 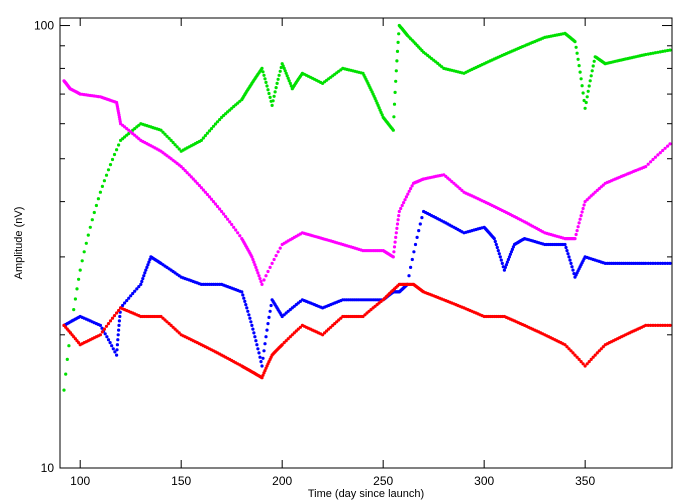 I want to click on x-tick-label: 100, so click(x=80, y=481).